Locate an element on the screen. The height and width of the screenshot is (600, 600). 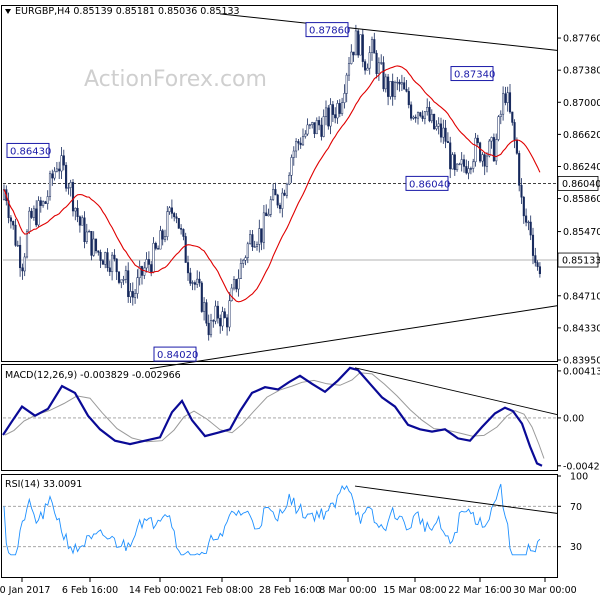
price-axis-label: 0.86620 is located at coordinates (581, 135).